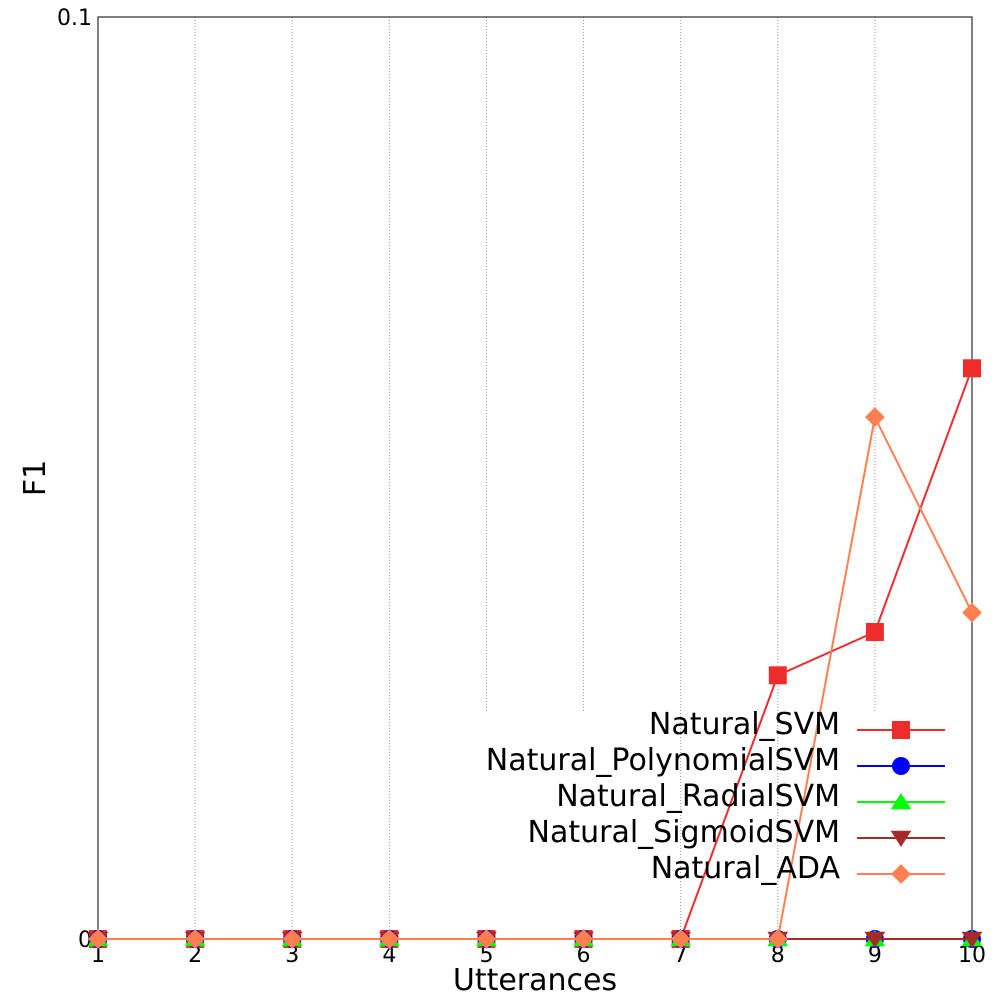  What do you see at coordinates (292, 955) in the screenshot?
I see `x-tick-label: 3` at bounding box center [292, 955].